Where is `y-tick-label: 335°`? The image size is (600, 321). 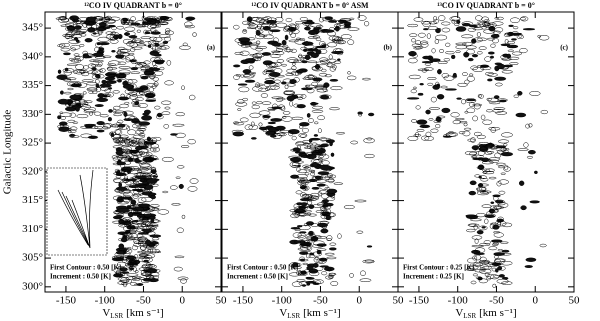 y-tick-label: 335° is located at coordinates (32, 85).